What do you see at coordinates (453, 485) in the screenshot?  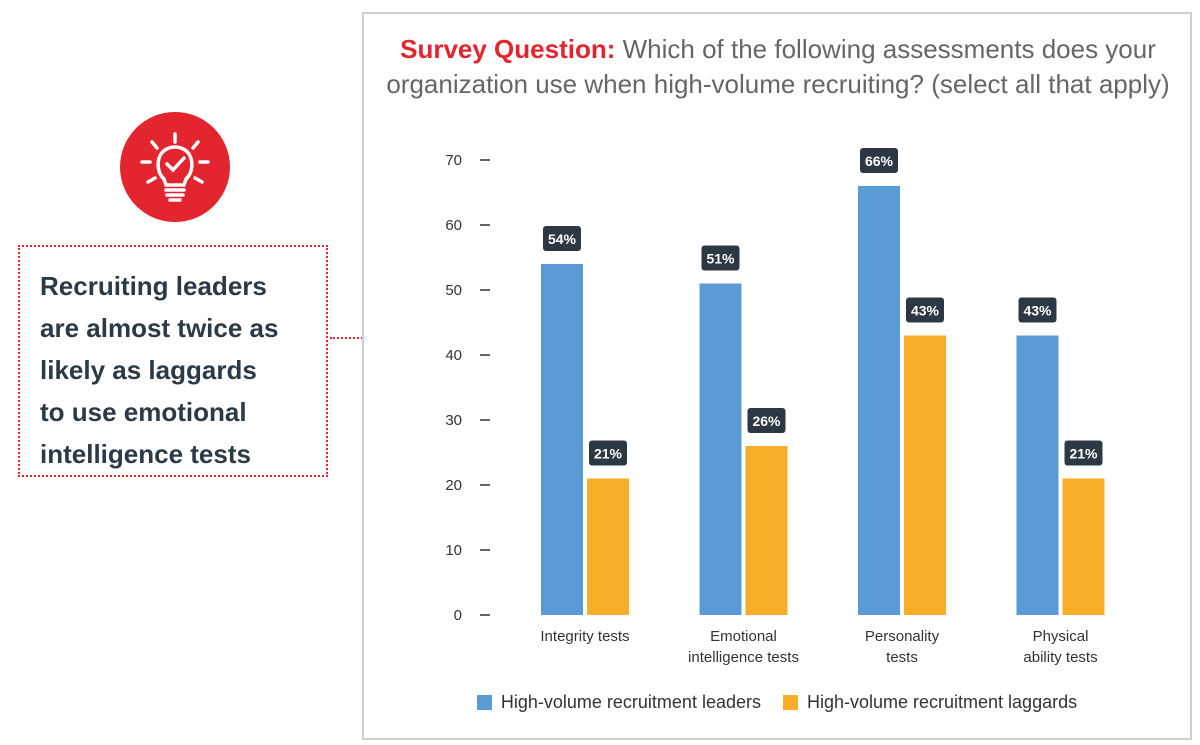 I see `y-tick-label: 20` at bounding box center [453, 485].